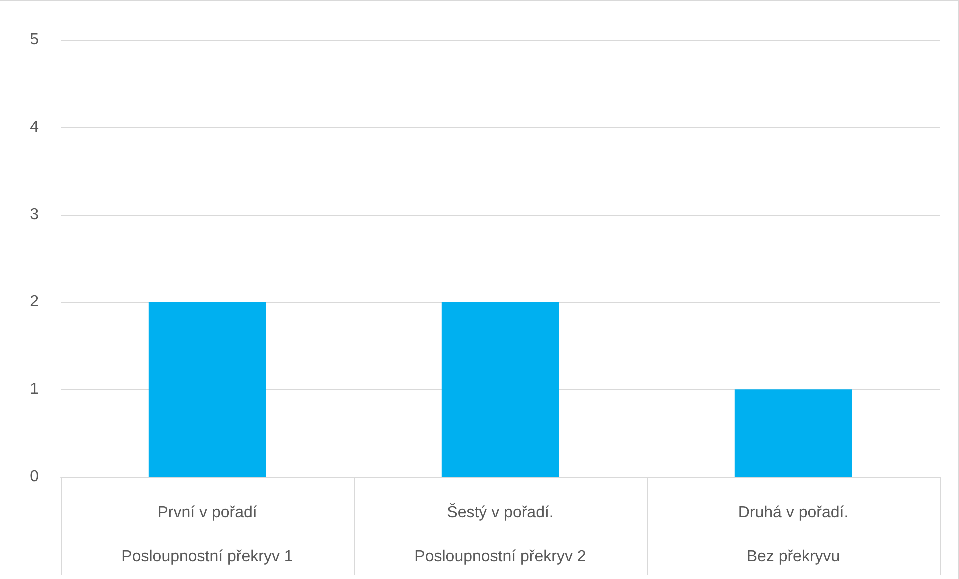  What do you see at coordinates (208, 535) in the screenshot?
I see `category-label: První v pořadí Posloupnostní překryv 1` at bounding box center [208, 535].